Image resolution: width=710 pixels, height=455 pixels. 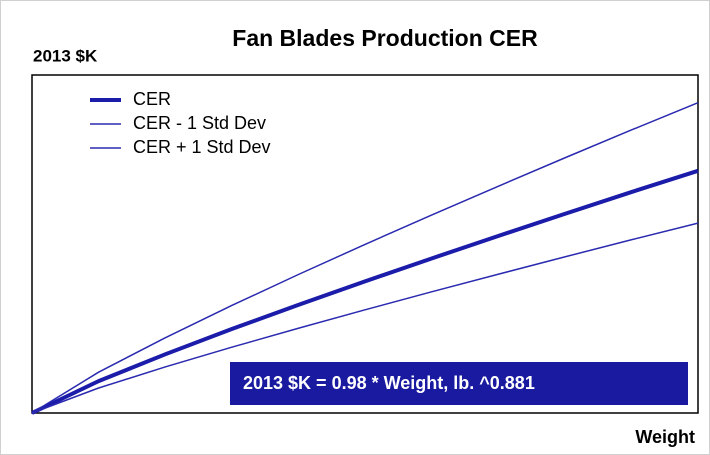 I want to click on legend-label: CER, so click(x=152, y=99).